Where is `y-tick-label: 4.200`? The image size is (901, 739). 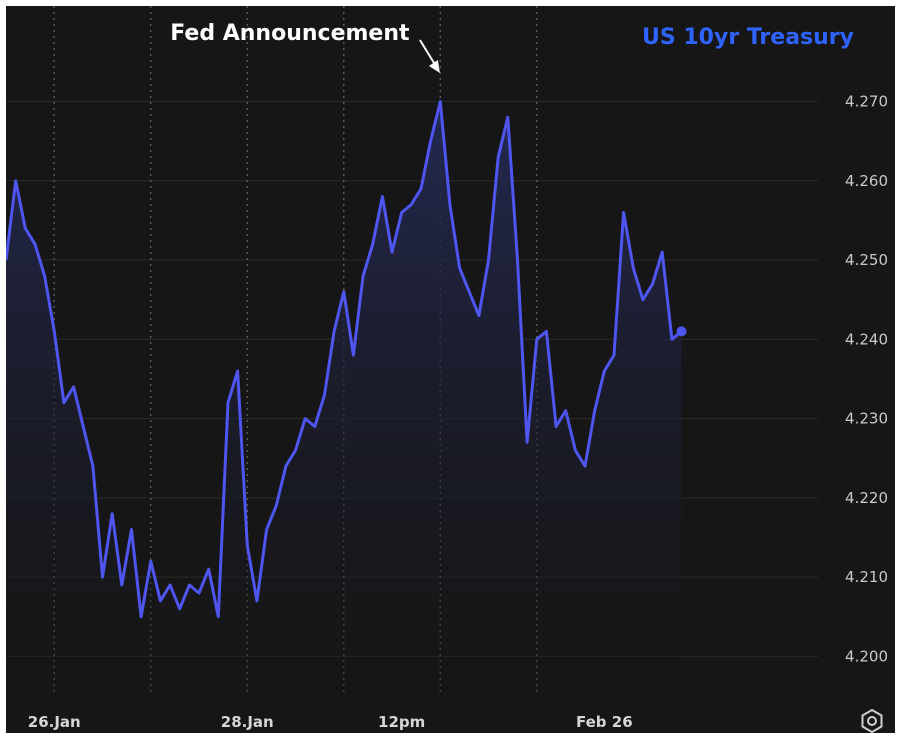
y-tick-label: 4.200 is located at coordinates (866, 656).